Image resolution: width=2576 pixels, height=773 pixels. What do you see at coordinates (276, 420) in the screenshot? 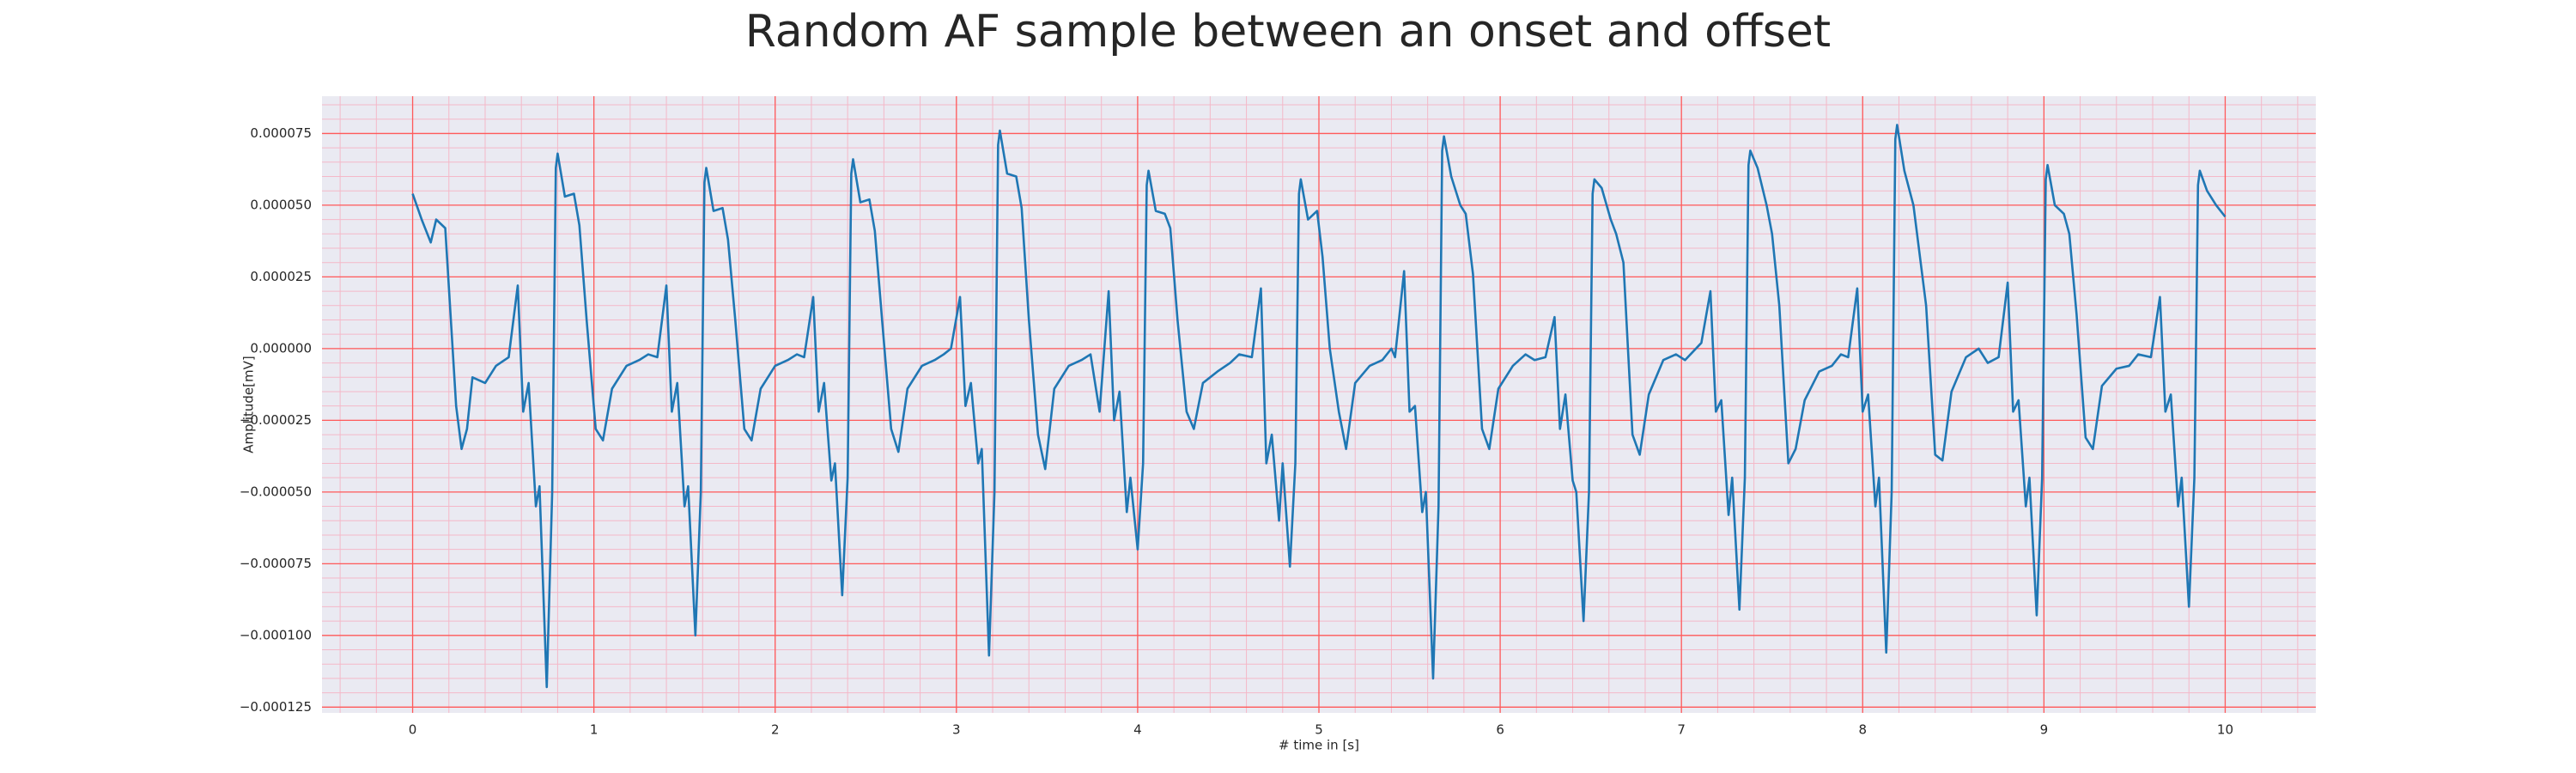
I see `y-tick-label: −0.000025` at bounding box center [276, 420].